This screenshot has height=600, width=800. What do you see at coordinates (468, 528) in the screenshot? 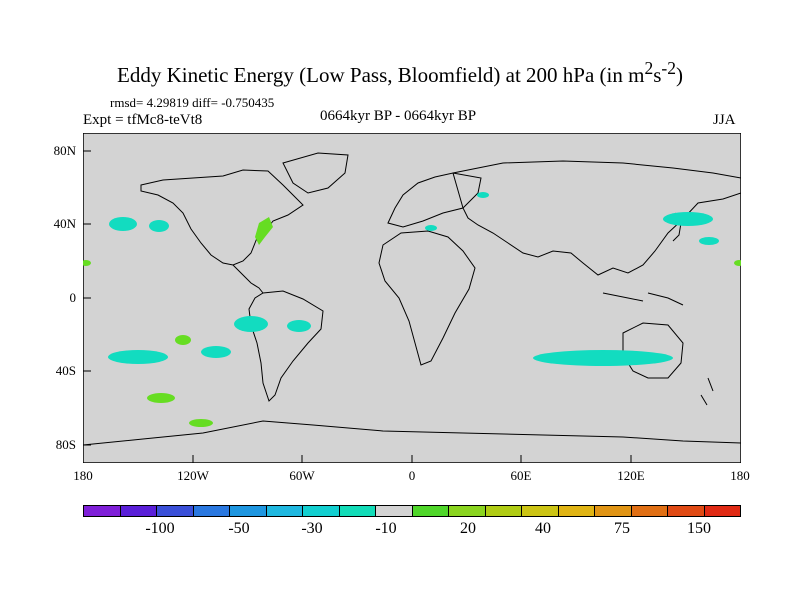
I see `colorbar-label: 20` at bounding box center [468, 528].